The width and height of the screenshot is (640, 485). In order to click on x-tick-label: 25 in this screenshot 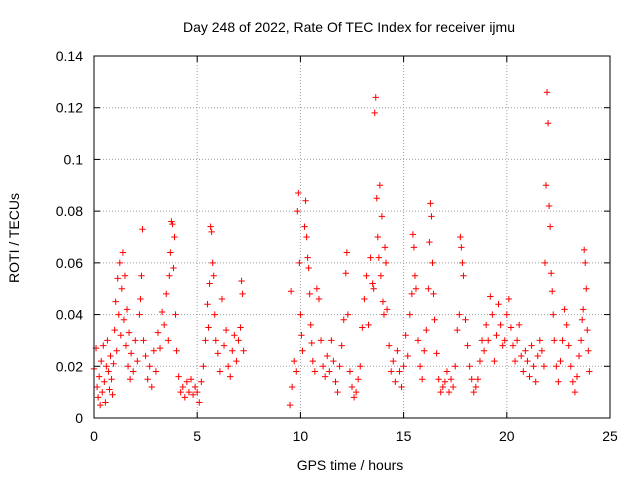, I will do `click(610, 436)`.